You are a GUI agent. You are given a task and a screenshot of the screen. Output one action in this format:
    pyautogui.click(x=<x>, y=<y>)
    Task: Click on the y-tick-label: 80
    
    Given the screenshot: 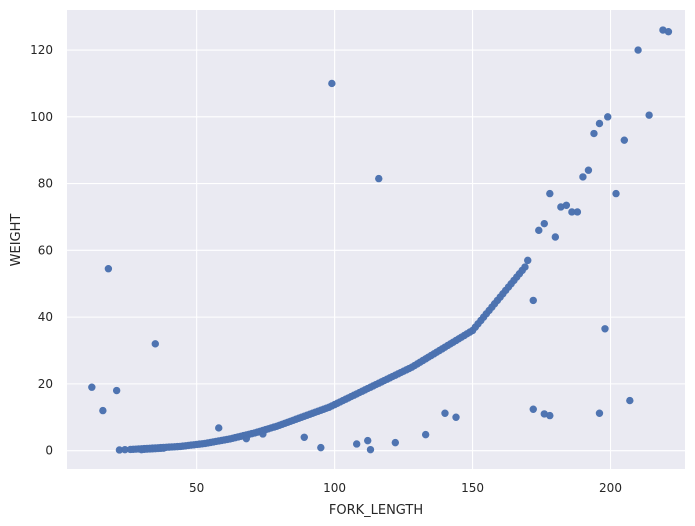 What is the action you would take?
    pyautogui.click(x=45, y=184)
    